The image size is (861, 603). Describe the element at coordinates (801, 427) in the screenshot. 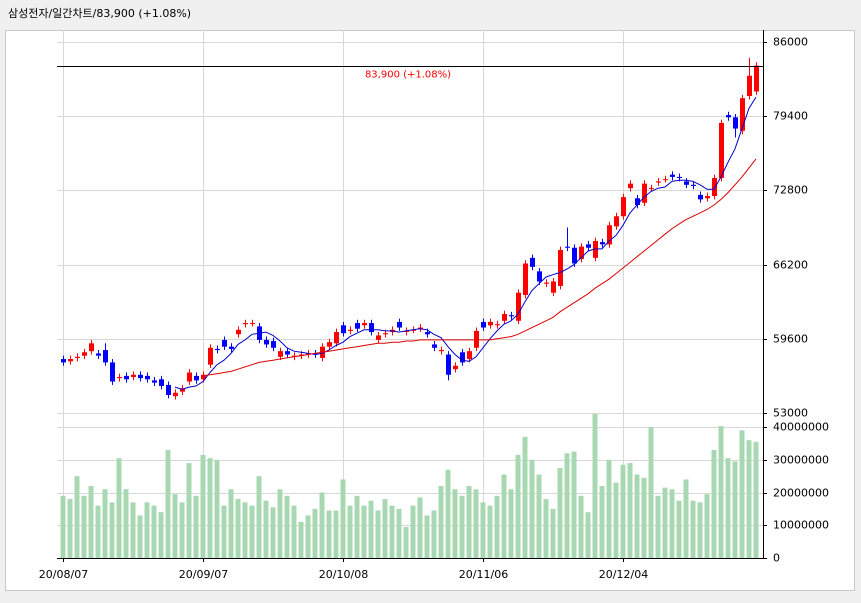

I see `y-tick-label: 40000000` at that location.